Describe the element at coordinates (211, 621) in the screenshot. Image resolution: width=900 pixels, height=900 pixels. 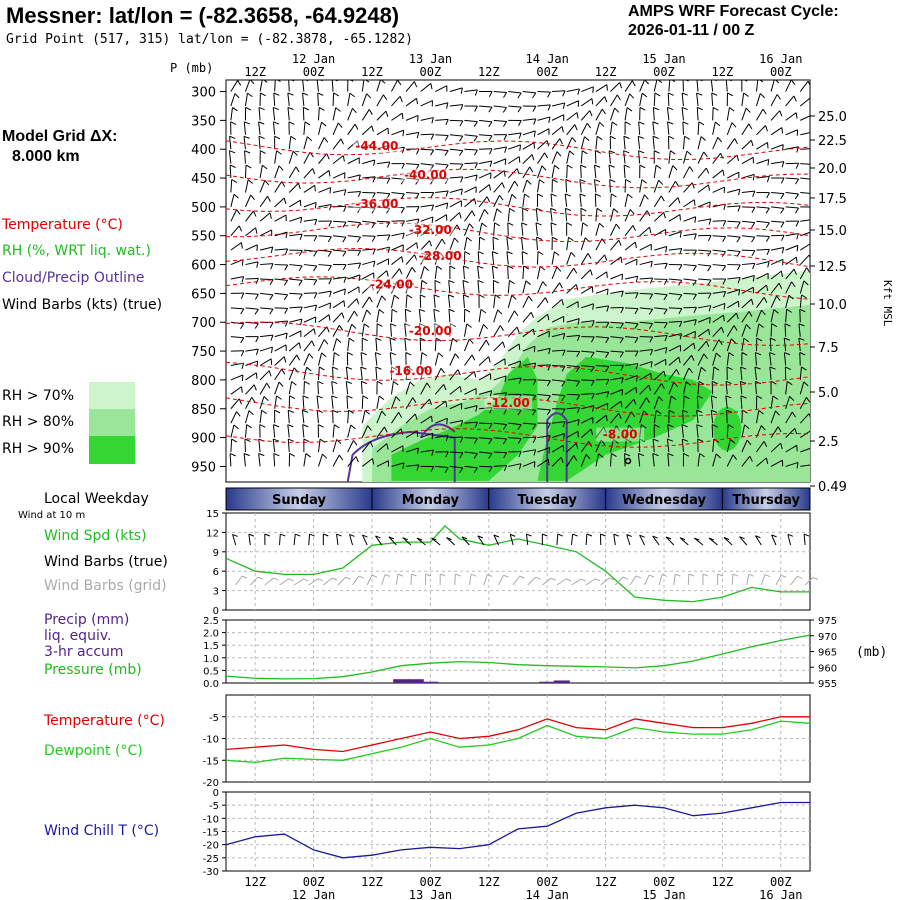
I see `panel-ytick-label: 2.5` at that location.